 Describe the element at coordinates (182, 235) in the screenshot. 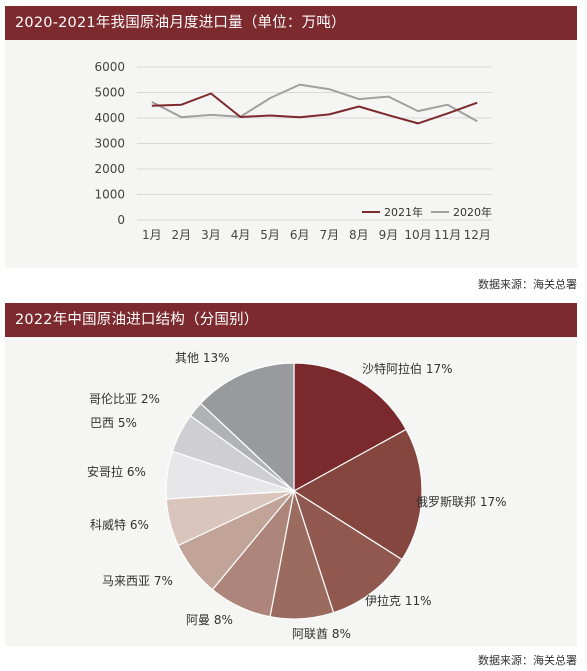

I see `x-tick-label: 2月` at that location.